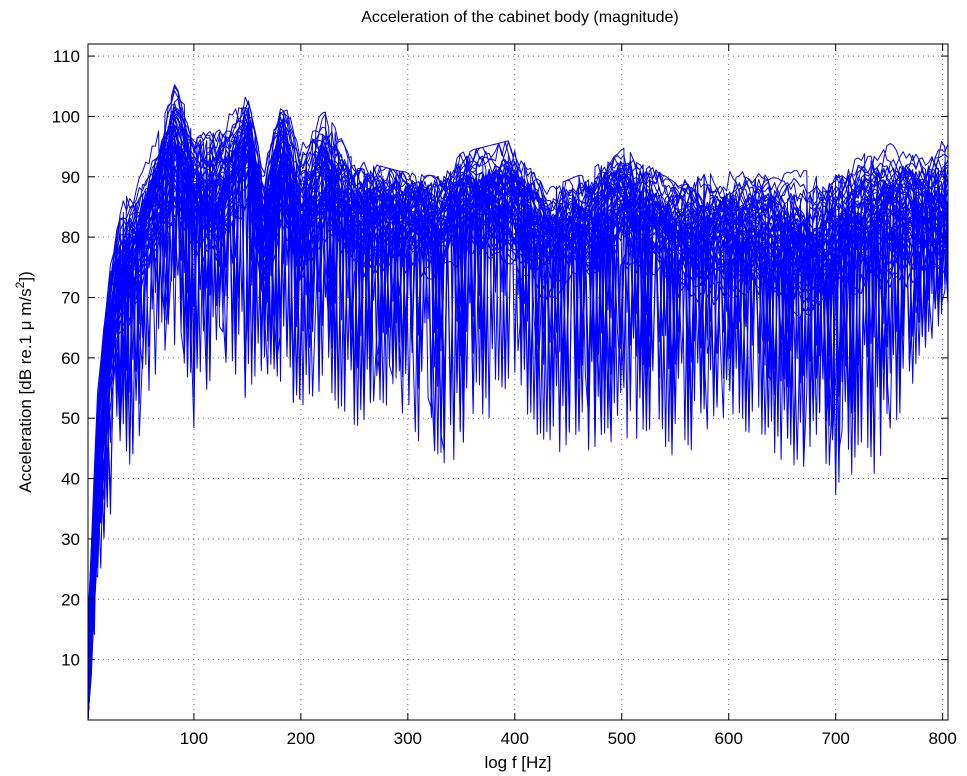  I want to click on x-tick-label: 700, so click(835, 738).